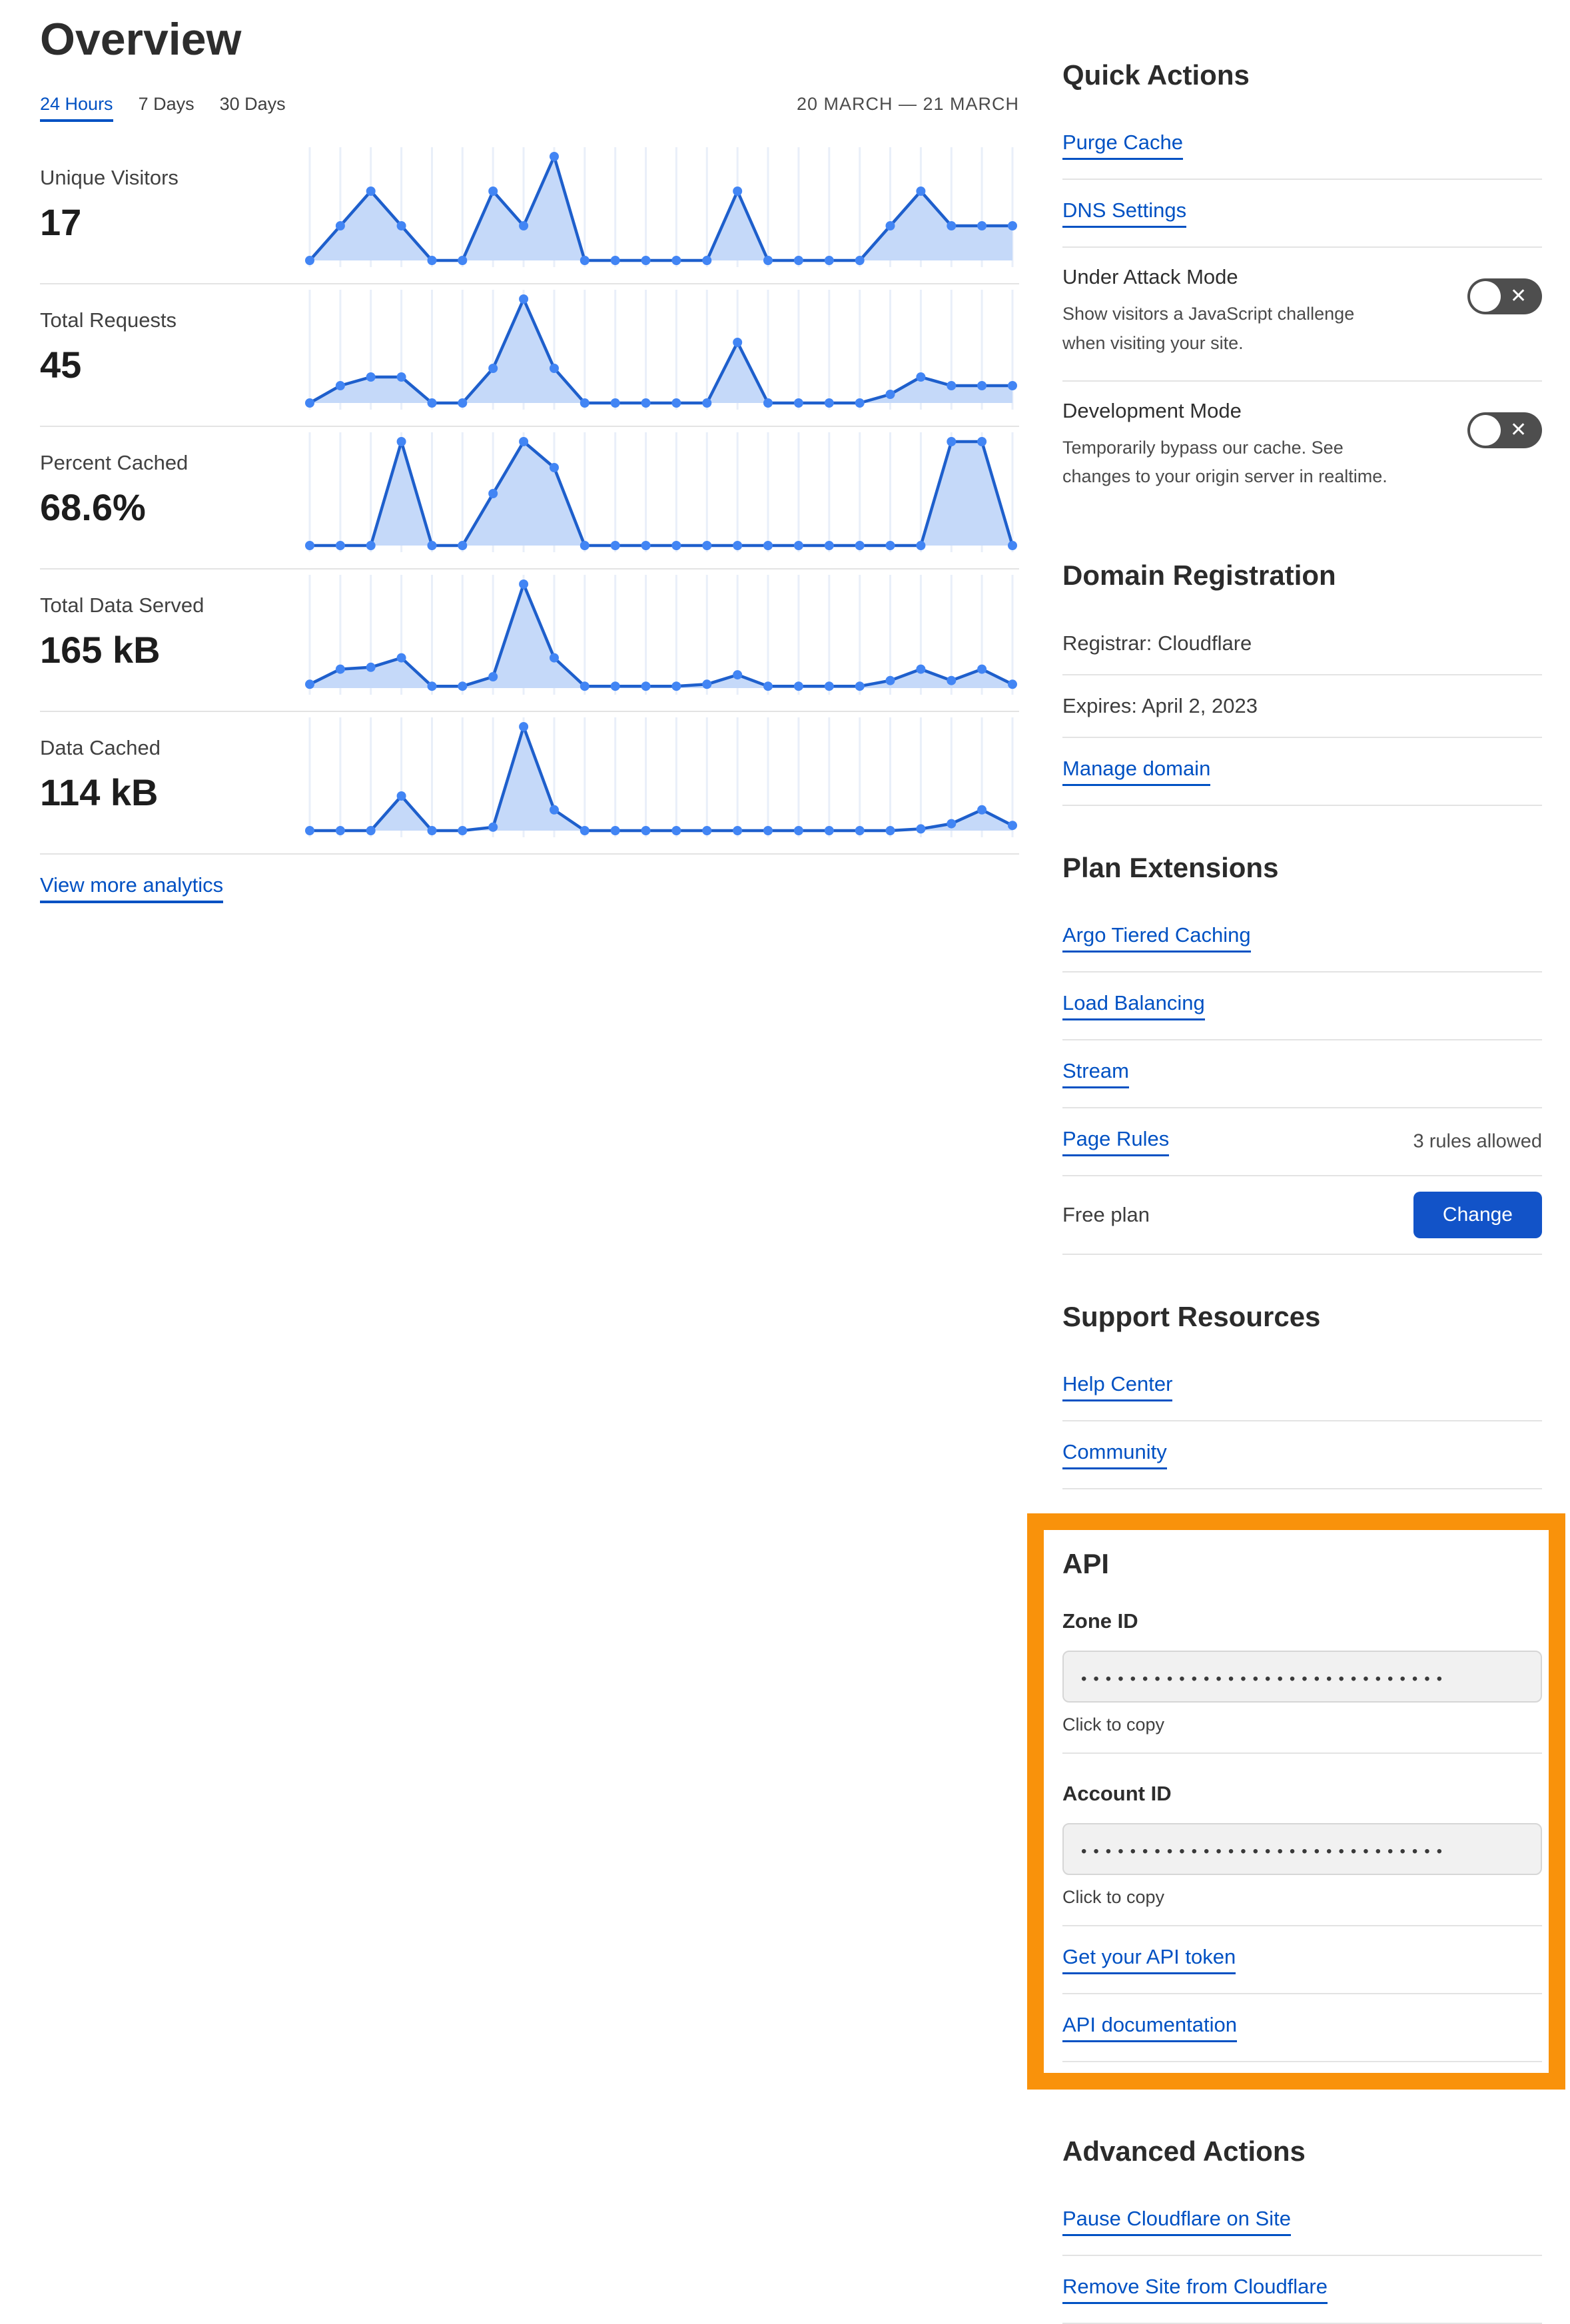 This screenshot has height=2324, width=1570. What do you see at coordinates (661, 777) in the screenshot?
I see `data-cached-sparkline` at bounding box center [661, 777].